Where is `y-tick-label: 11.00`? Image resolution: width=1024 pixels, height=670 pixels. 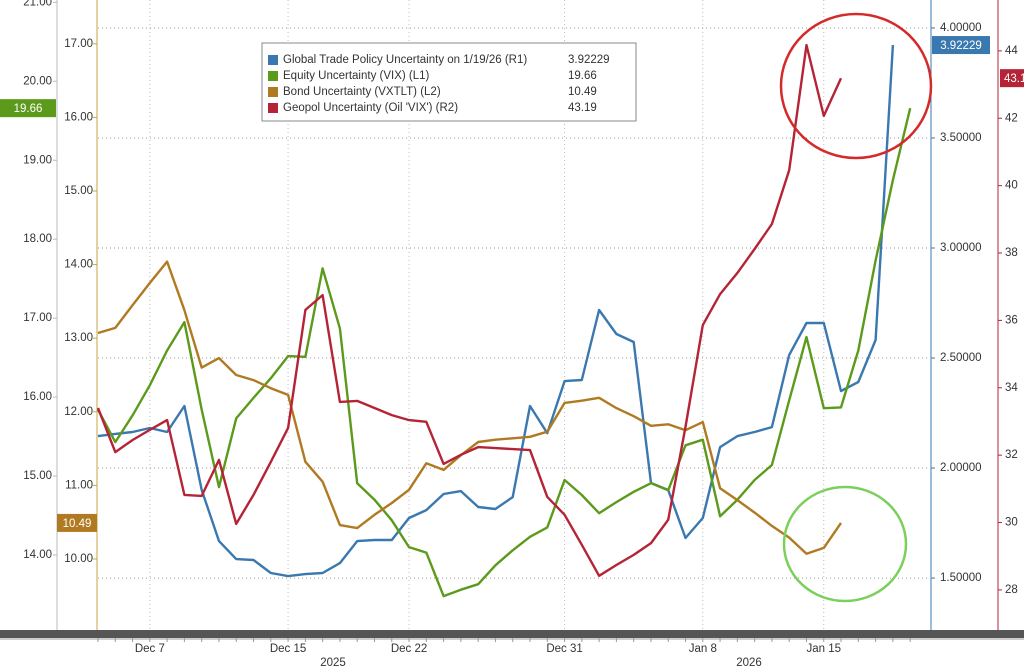
y-tick-label: 11.00 is located at coordinates (79, 485).